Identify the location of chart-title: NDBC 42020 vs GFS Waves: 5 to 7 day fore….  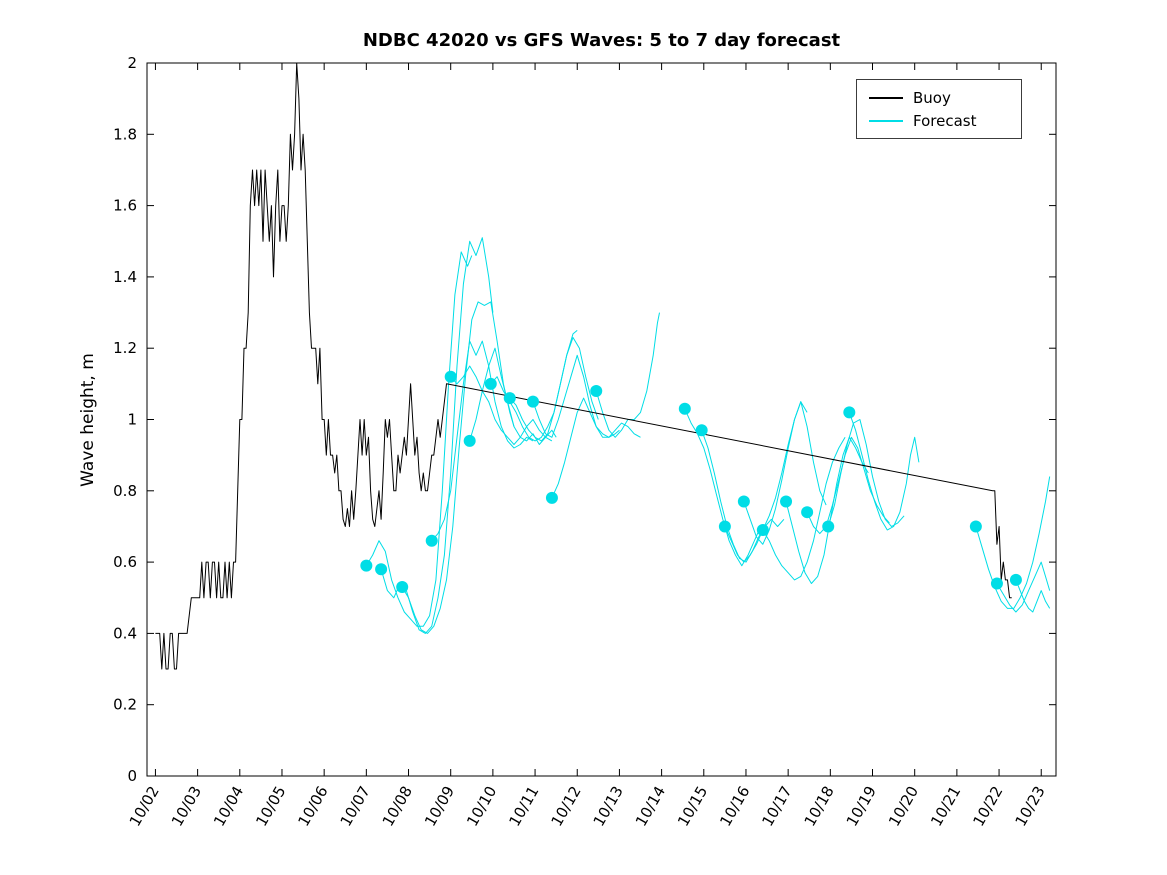
(601, 40).